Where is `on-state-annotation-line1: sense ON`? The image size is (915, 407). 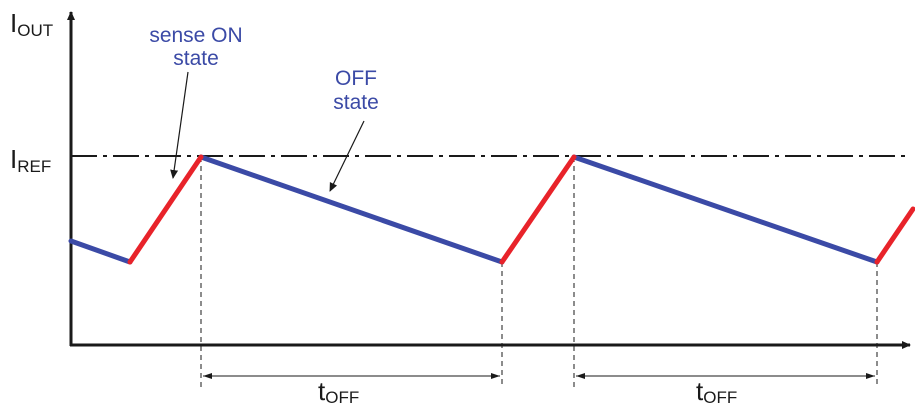
on-state-annotation-line1: sense ON is located at coordinates (195, 35).